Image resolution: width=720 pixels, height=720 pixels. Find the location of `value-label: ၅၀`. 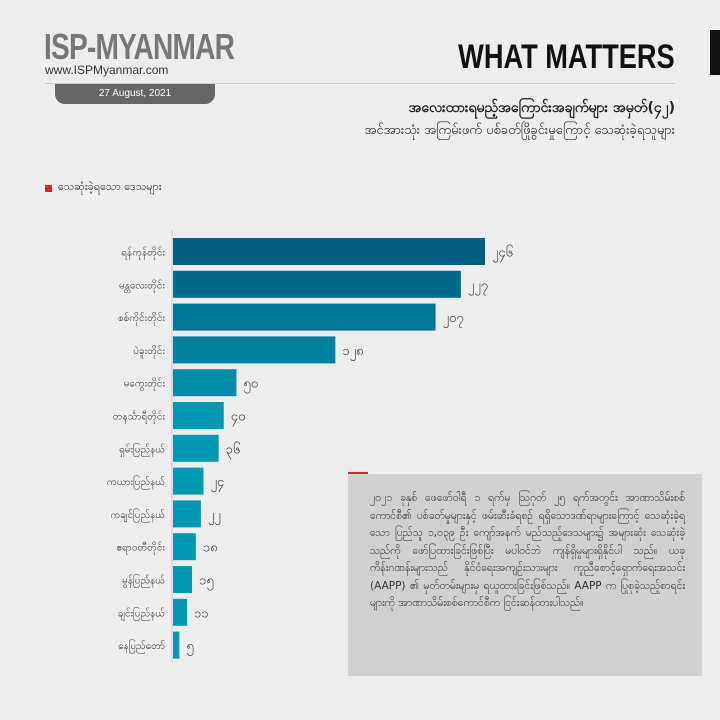

value-label: ၅၀ is located at coordinates (250, 385).